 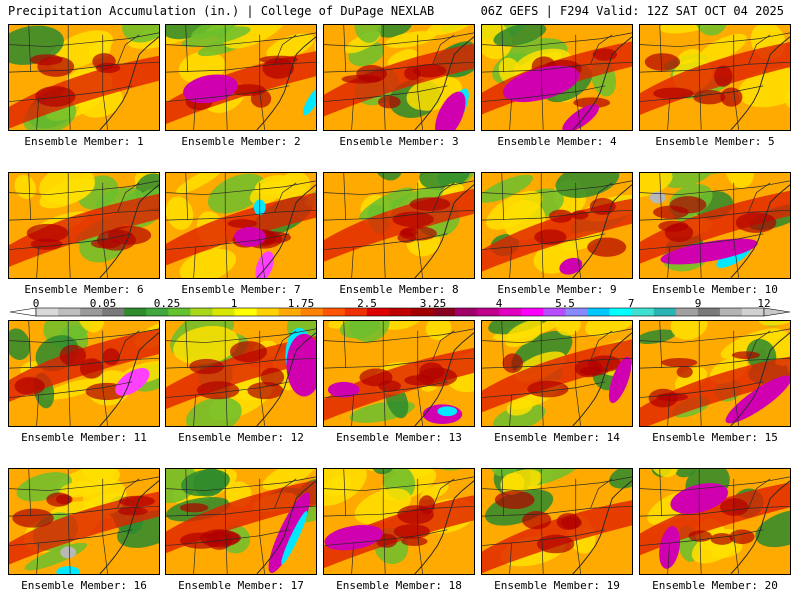 I want to click on ensemble-member-label: Ensemble Member: 18, so click(x=399, y=585).